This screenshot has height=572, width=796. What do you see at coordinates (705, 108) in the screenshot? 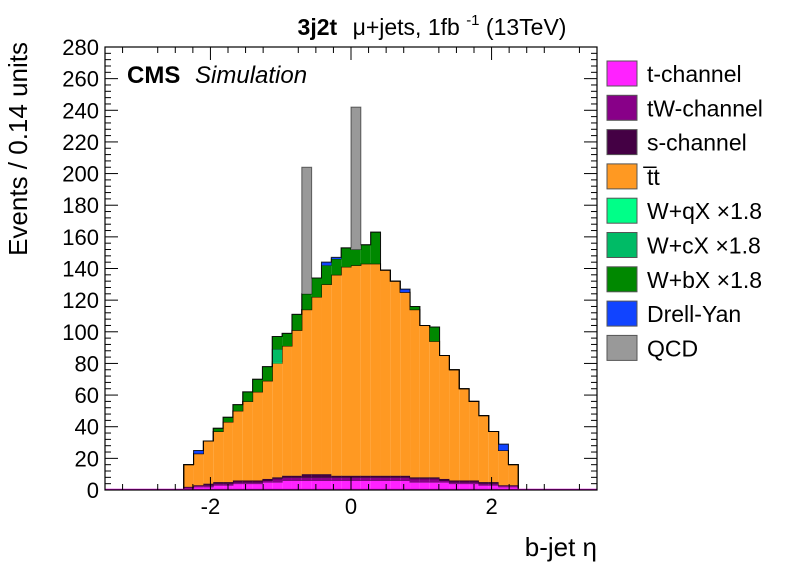
I see `legend-label-1: tW-channel` at bounding box center [705, 108].